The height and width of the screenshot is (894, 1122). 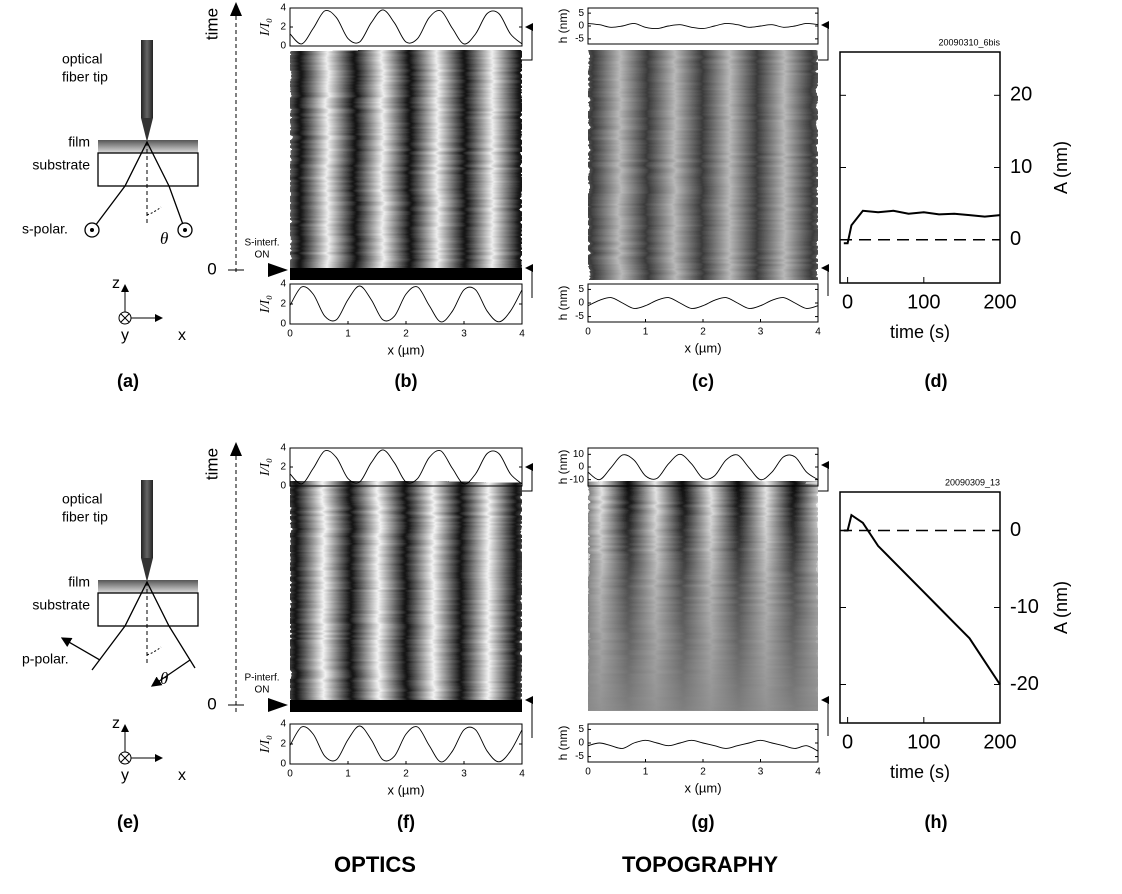 I want to click on panel-label: (b), so click(x=406, y=381).